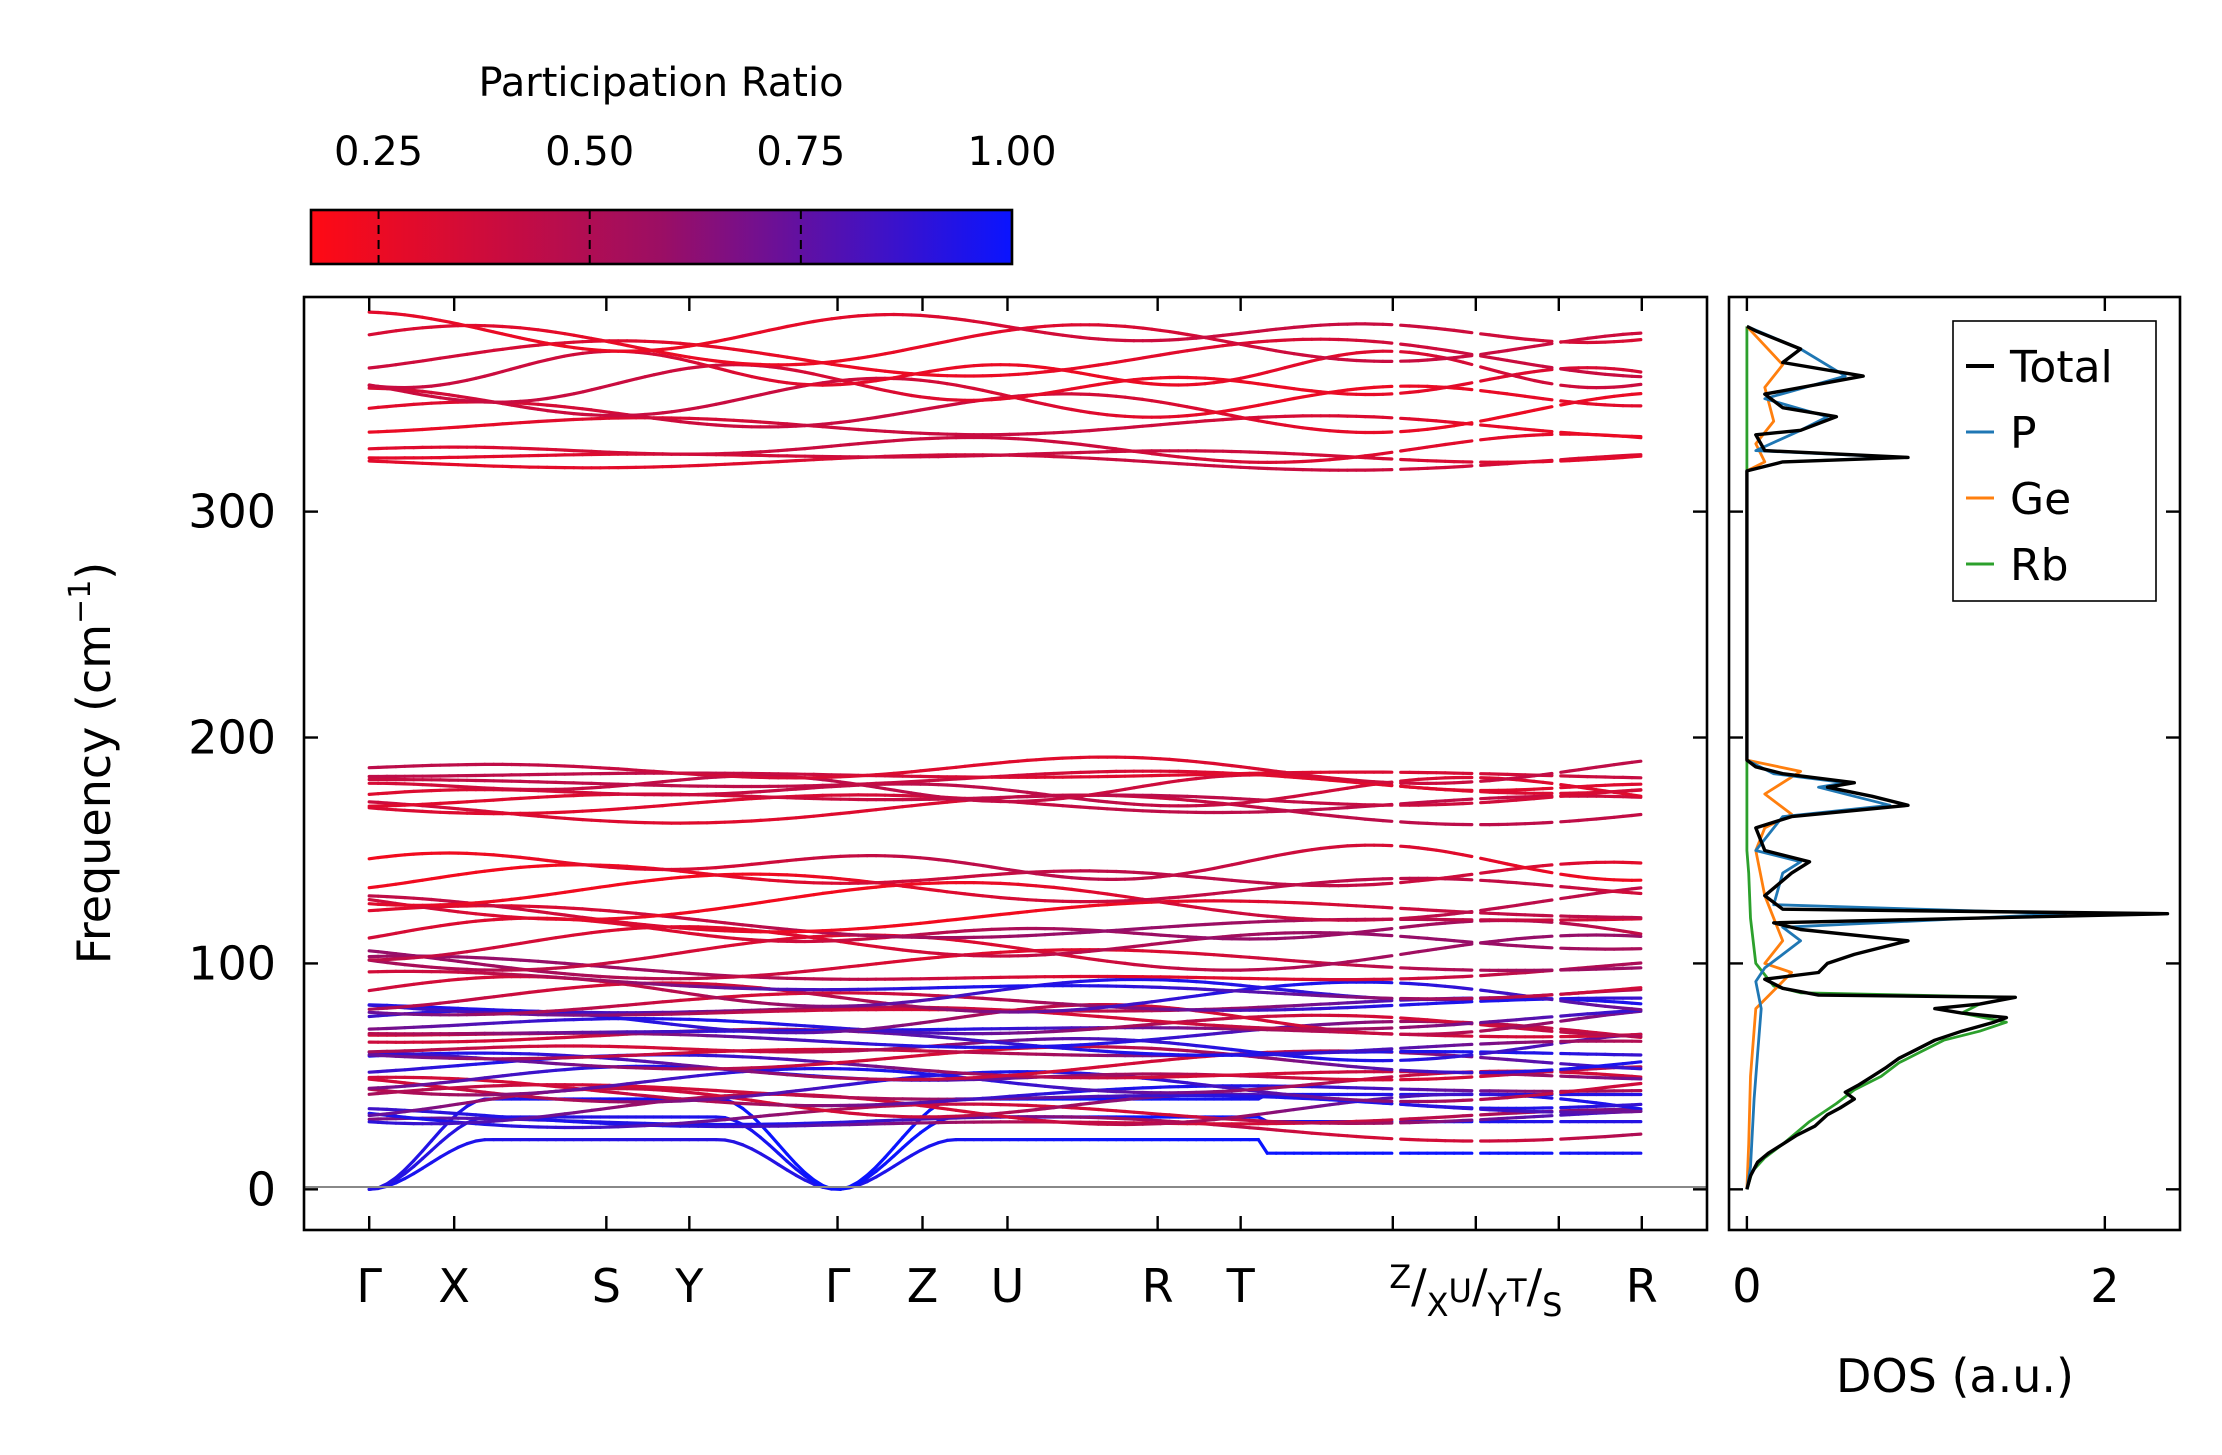 This screenshot has height=1455, width=2222. Describe the element at coordinates (589, 152) in the screenshot. I see `colorbar-tick-label: 0.50` at that location.